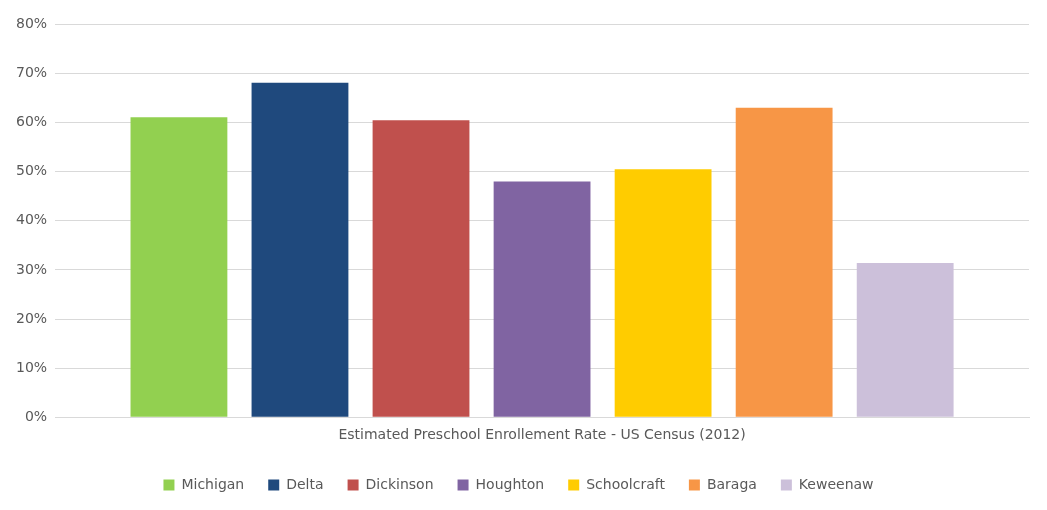 This screenshot has width=1047, height=510. What do you see at coordinates (31, 317) in the screenshot?
I see `y-tick-label: 20%` at bounding box center [31, 317].